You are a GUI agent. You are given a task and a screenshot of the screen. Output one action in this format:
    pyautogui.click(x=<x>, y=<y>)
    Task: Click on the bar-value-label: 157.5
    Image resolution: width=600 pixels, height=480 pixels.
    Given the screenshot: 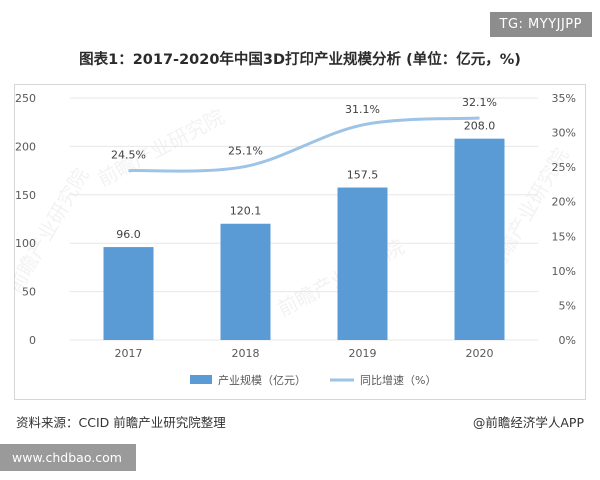 What is the action you would take?
    pyautogui.click(x=363, y=175)
    